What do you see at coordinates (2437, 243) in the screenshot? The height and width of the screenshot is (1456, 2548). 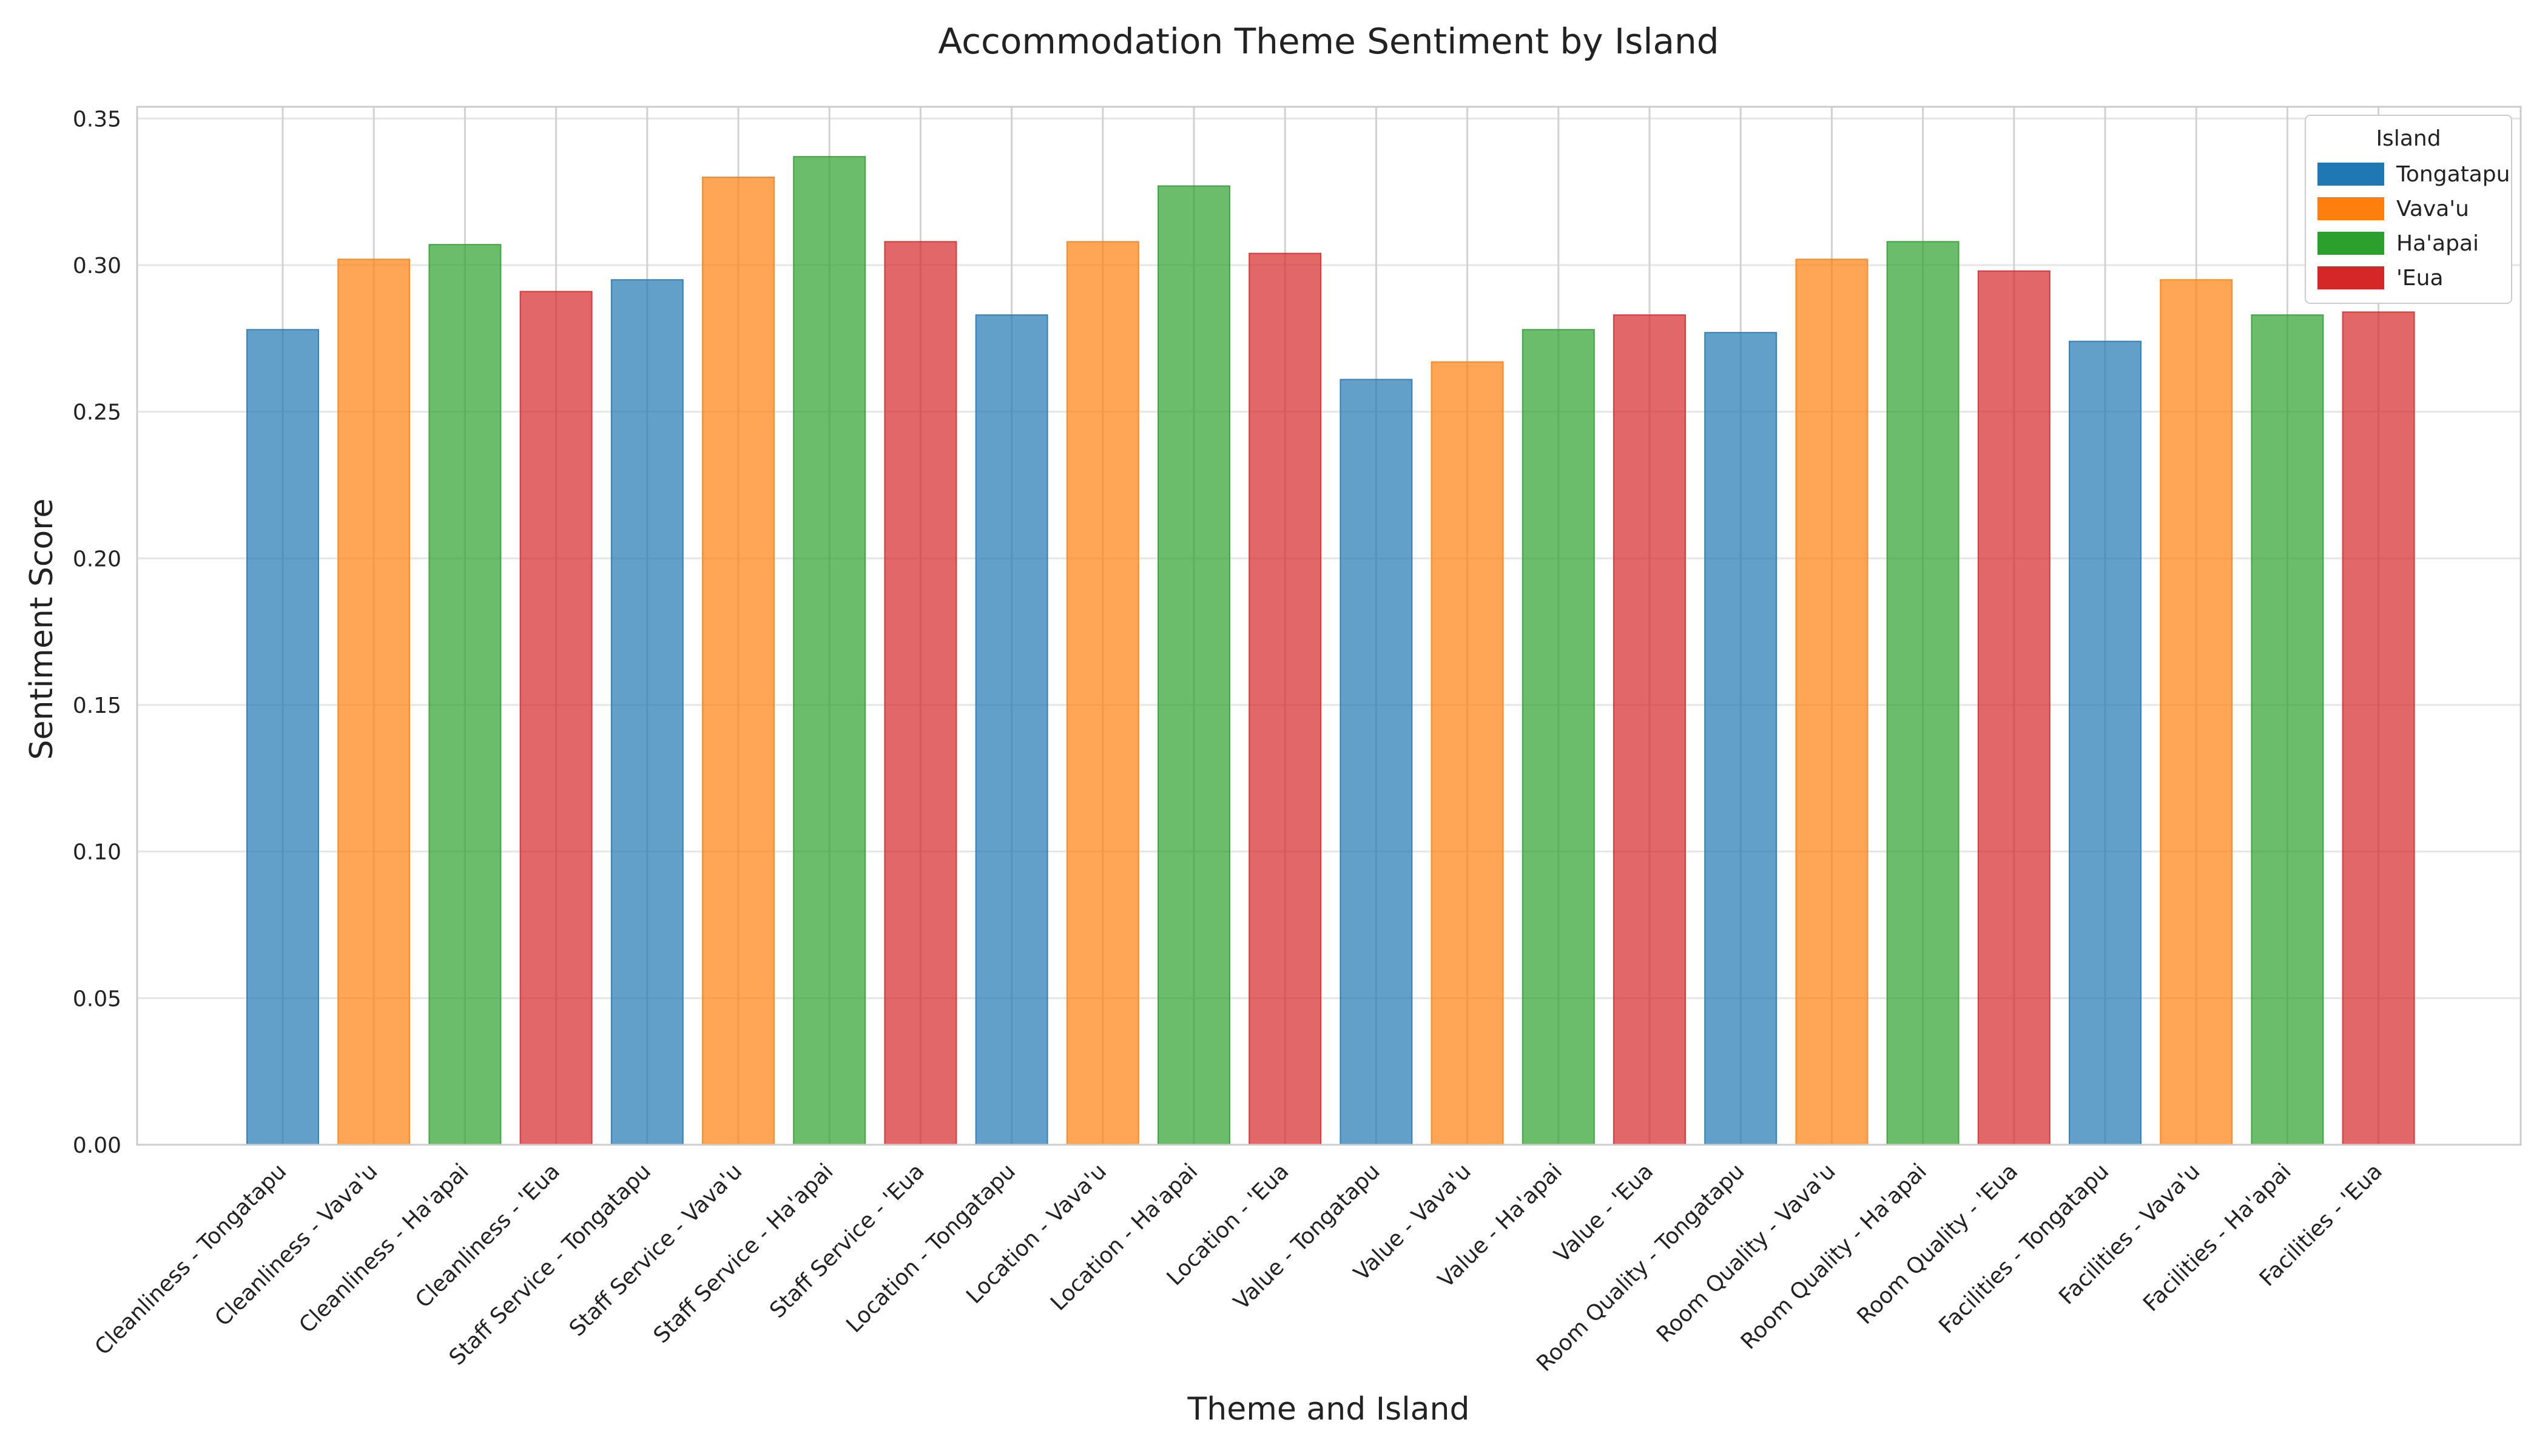 I see `legend-label: Ha'apai` at bounding box center [2437, 243].